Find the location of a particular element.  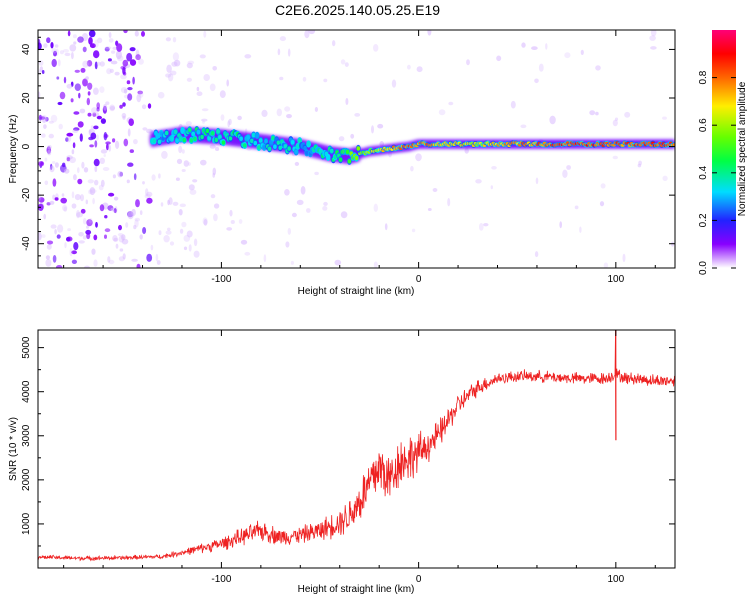

spectrogram-y-tick-label: -20 is located at coordinates (26, 194).